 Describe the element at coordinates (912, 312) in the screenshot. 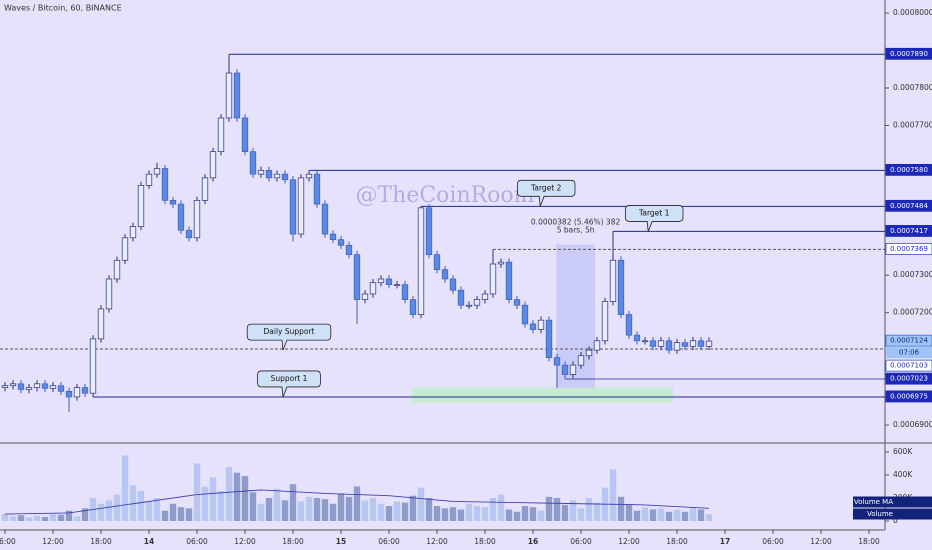

I see `y-tick-label: 0.0007200` at that location.